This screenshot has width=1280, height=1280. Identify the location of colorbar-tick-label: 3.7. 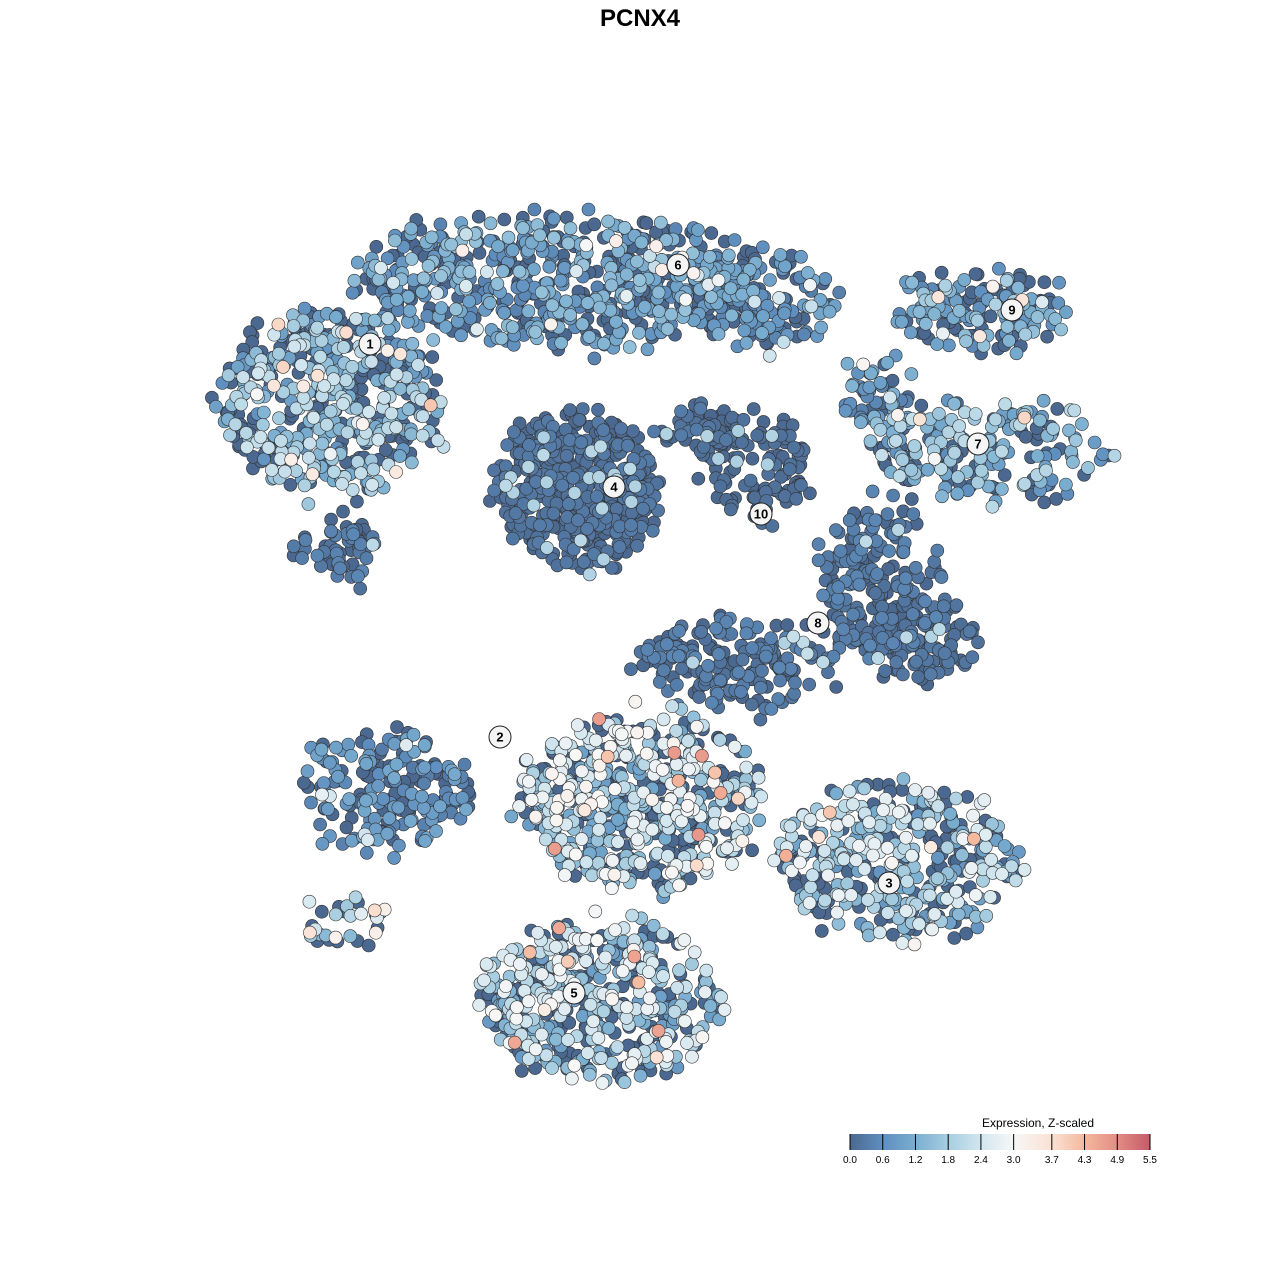
(1052, 1160).